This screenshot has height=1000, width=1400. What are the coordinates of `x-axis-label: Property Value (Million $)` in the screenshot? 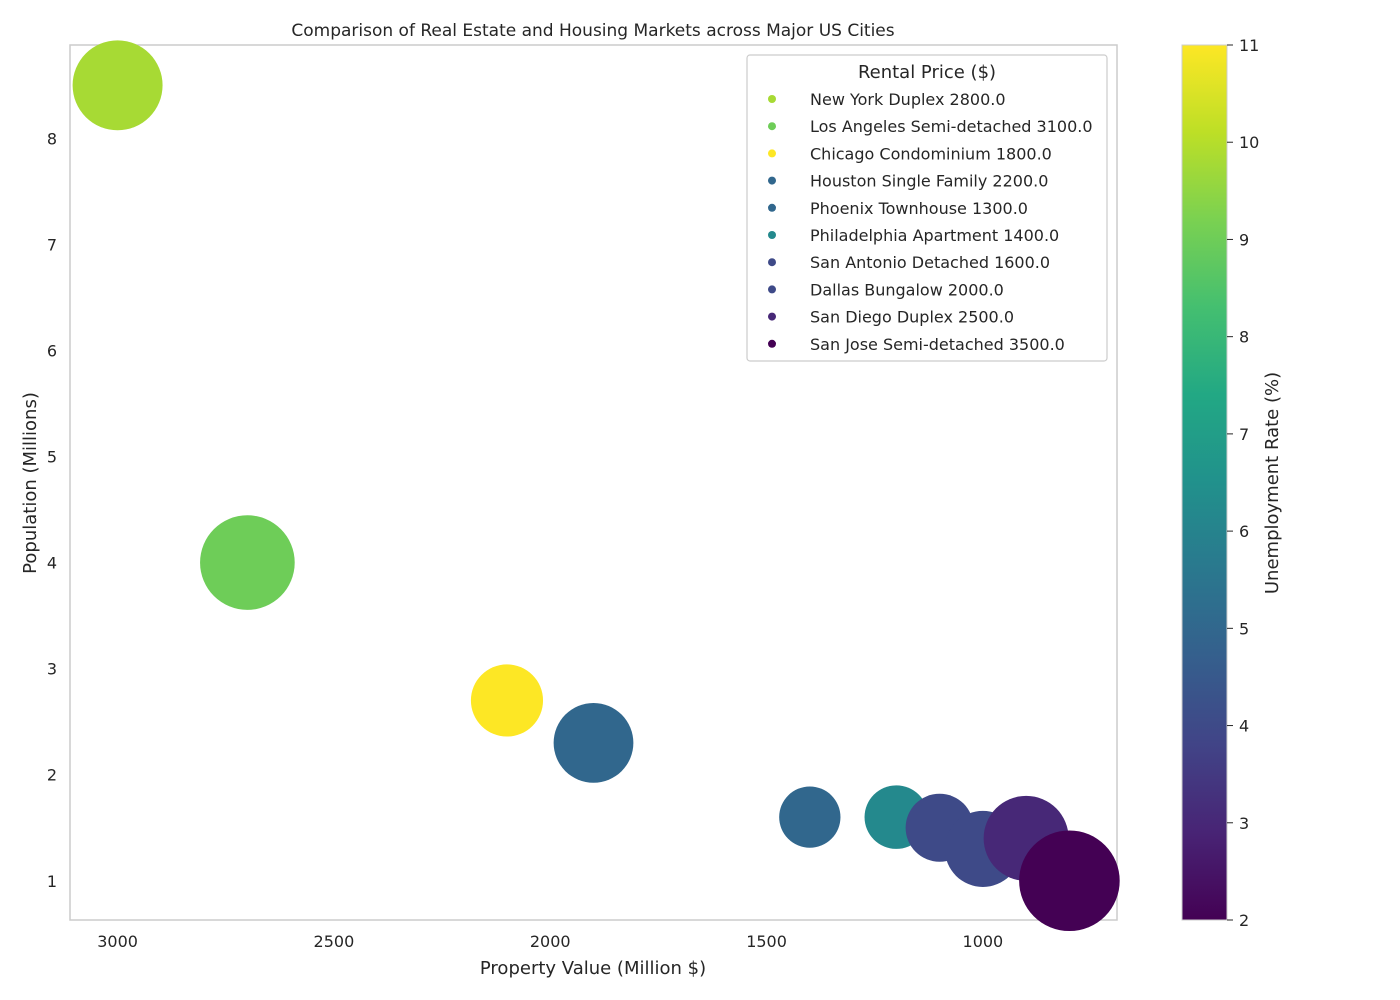 It's located at (593, 968).